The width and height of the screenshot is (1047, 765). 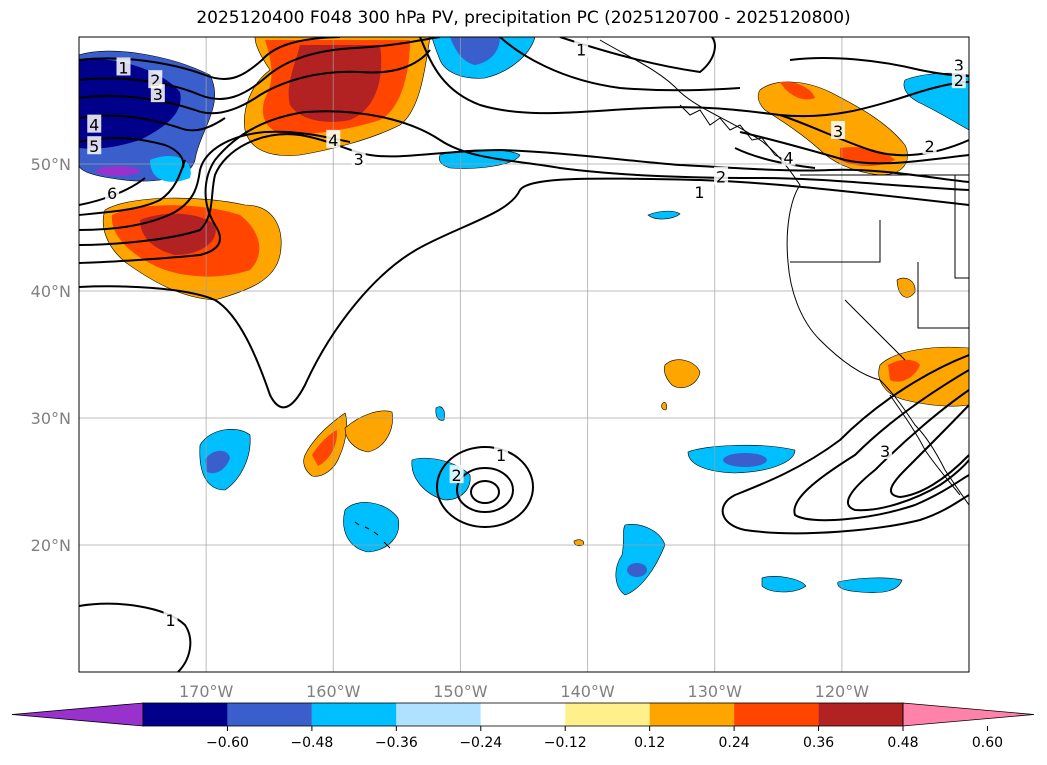 What do you see at coordinates (51, 418) in the screenshot?
I see `lat-tick-label: 30°N` at bounding box center [51, 418].